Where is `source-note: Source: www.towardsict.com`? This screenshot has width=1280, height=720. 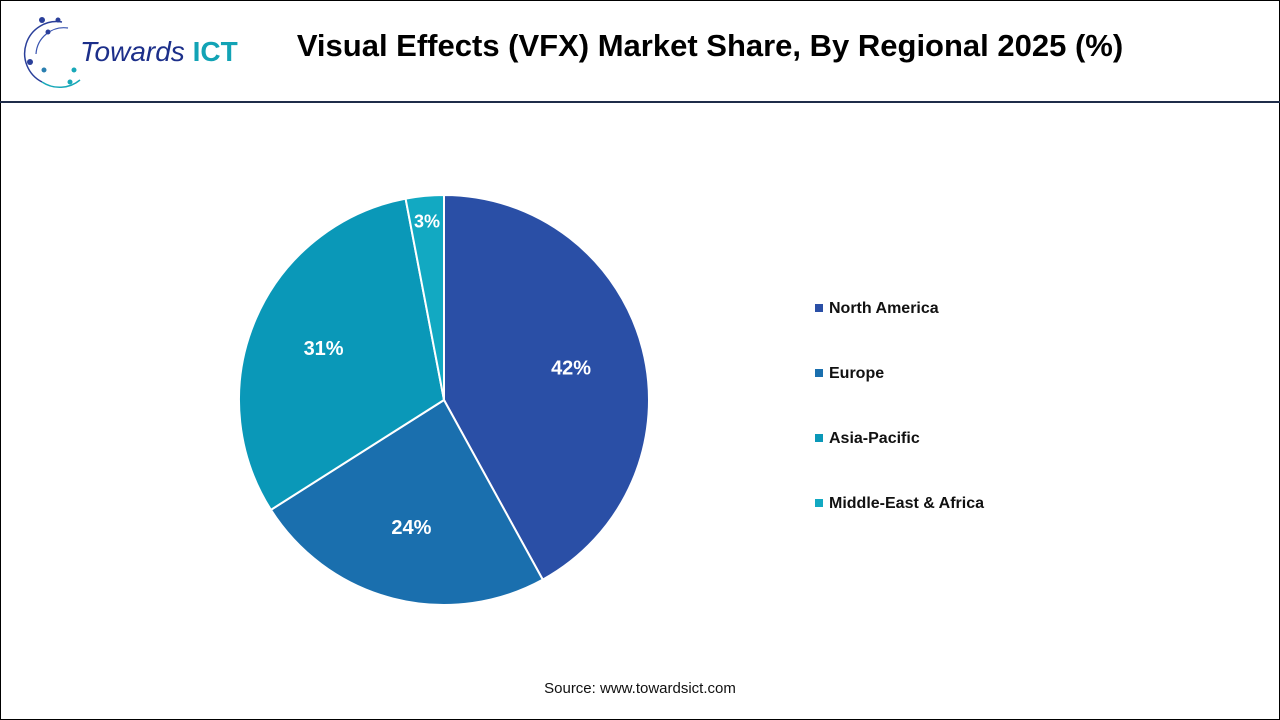 source-note: Source: www.towardsict.com is located at coordinates (640, 688).